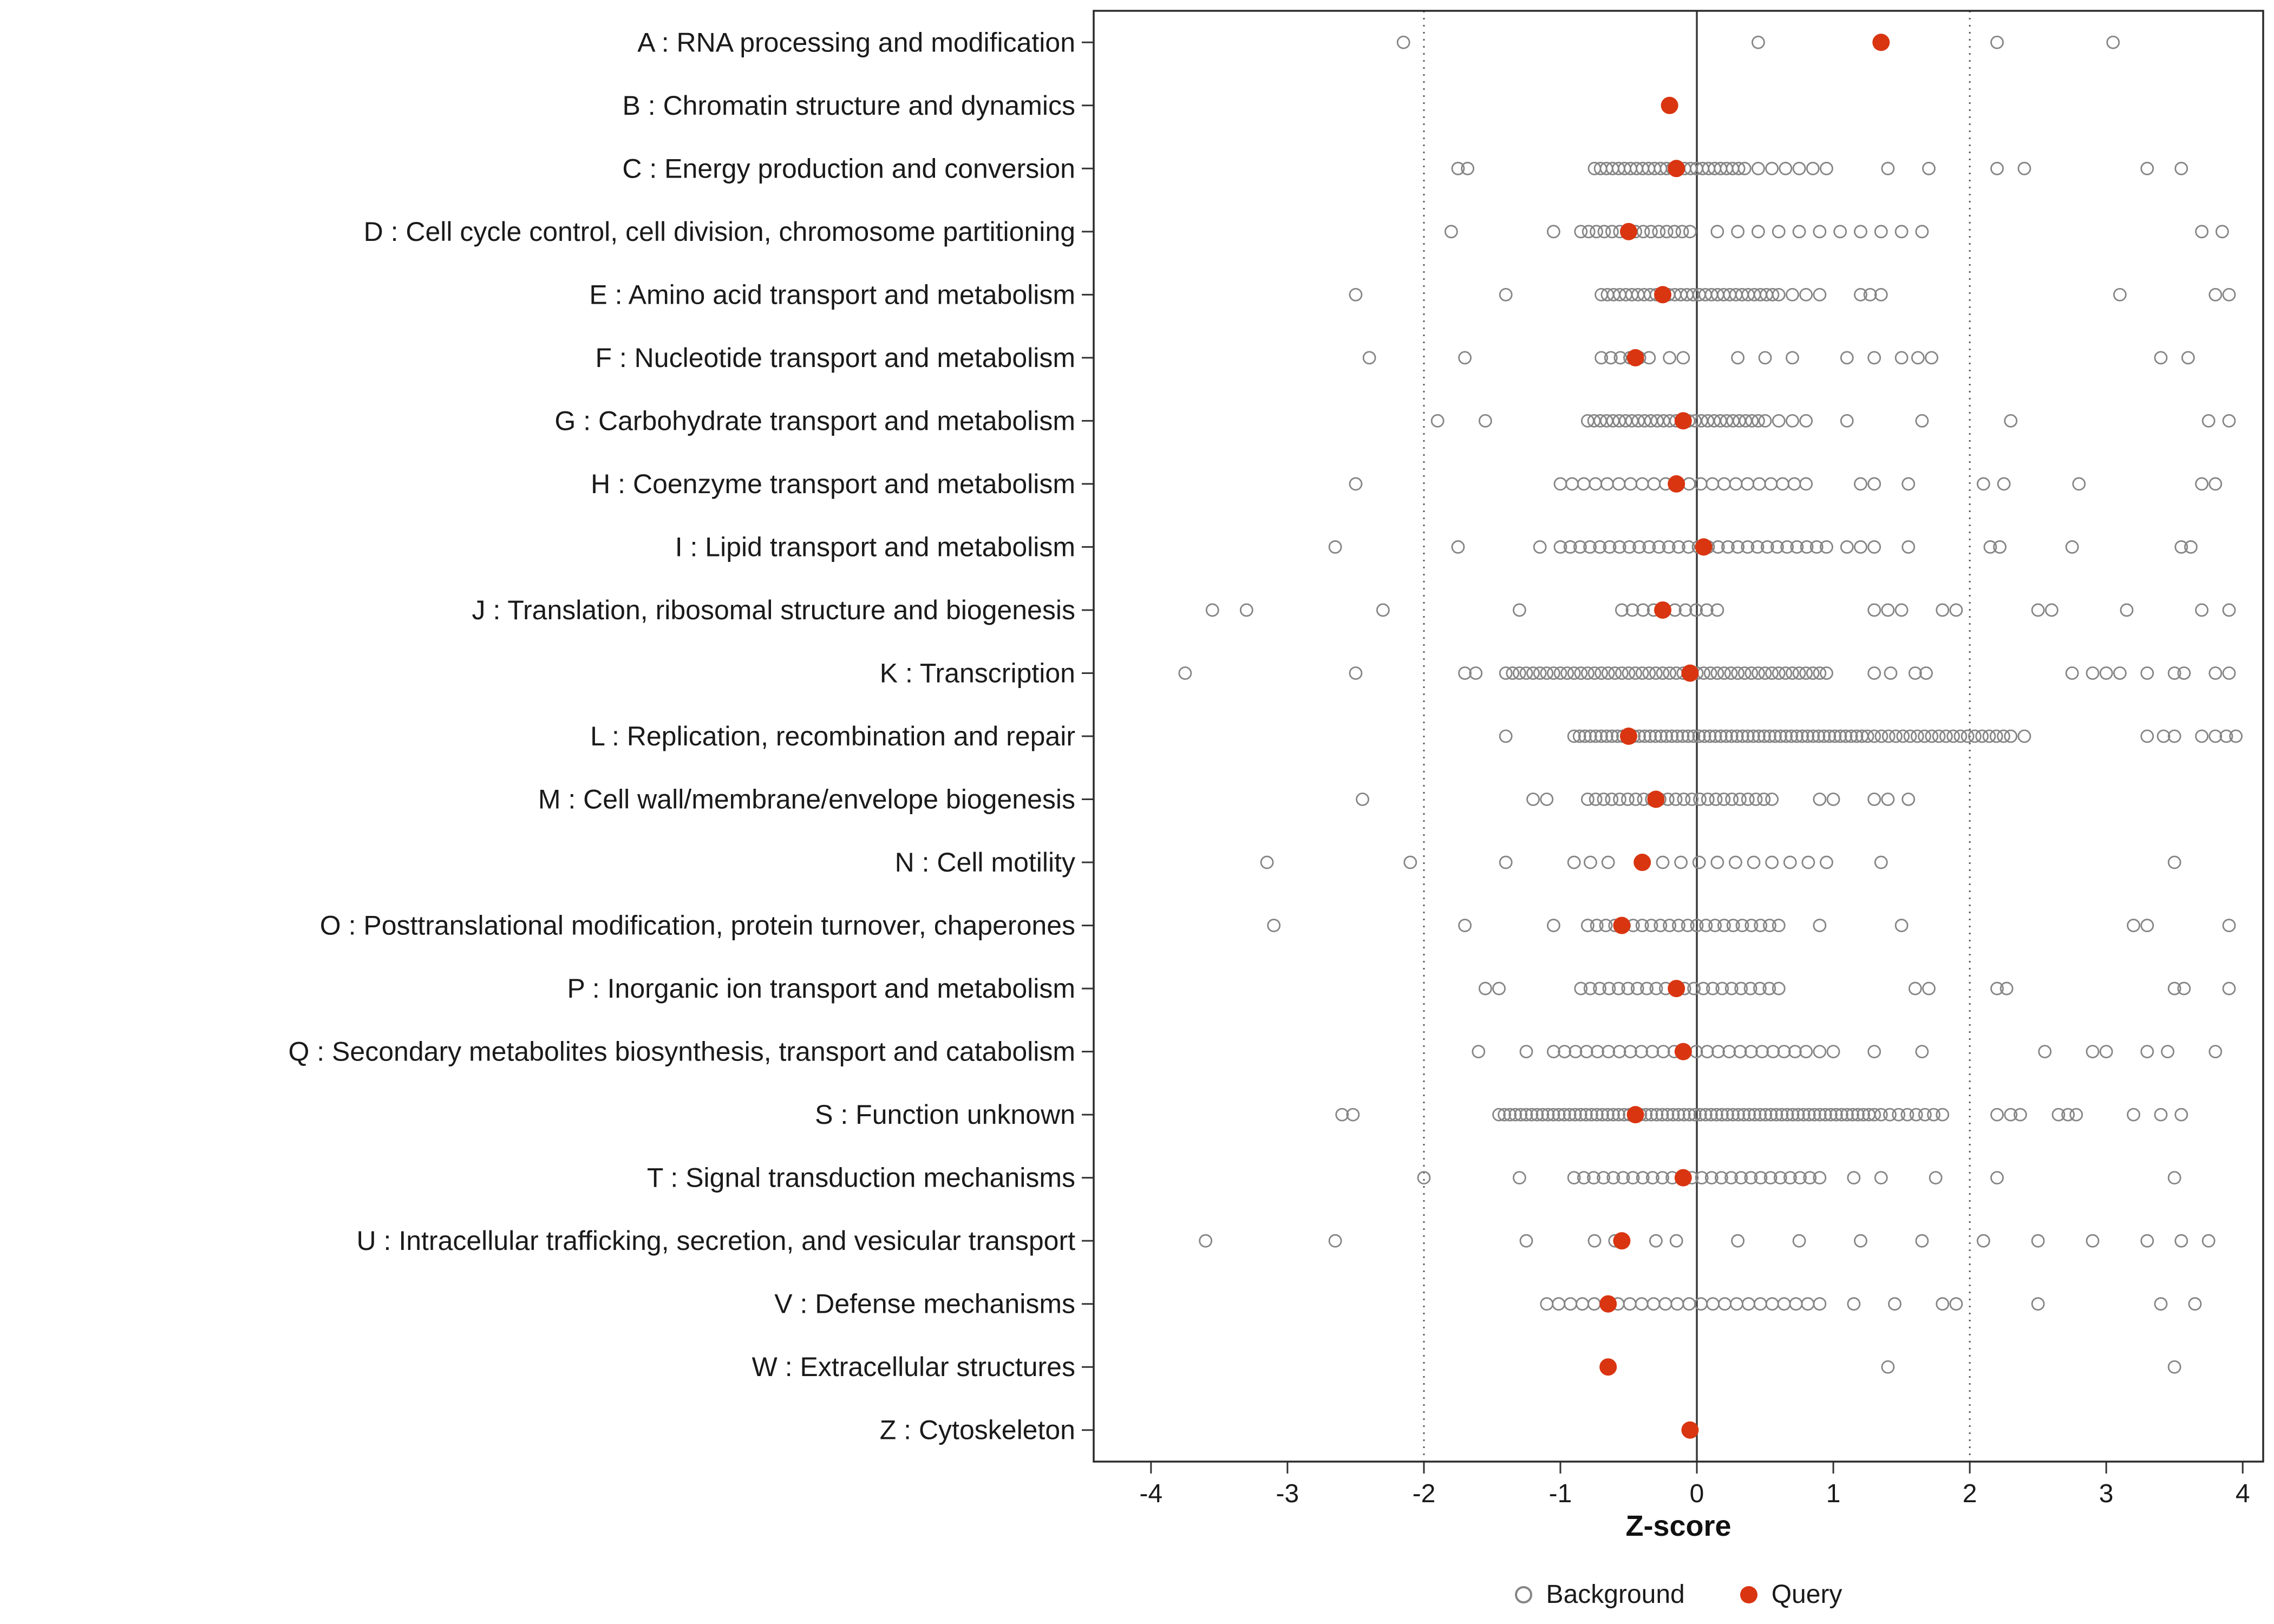  Describe the element at coordinates (1834, 1492) in the screenshot. I see `x-tick-label: 1` at that location.